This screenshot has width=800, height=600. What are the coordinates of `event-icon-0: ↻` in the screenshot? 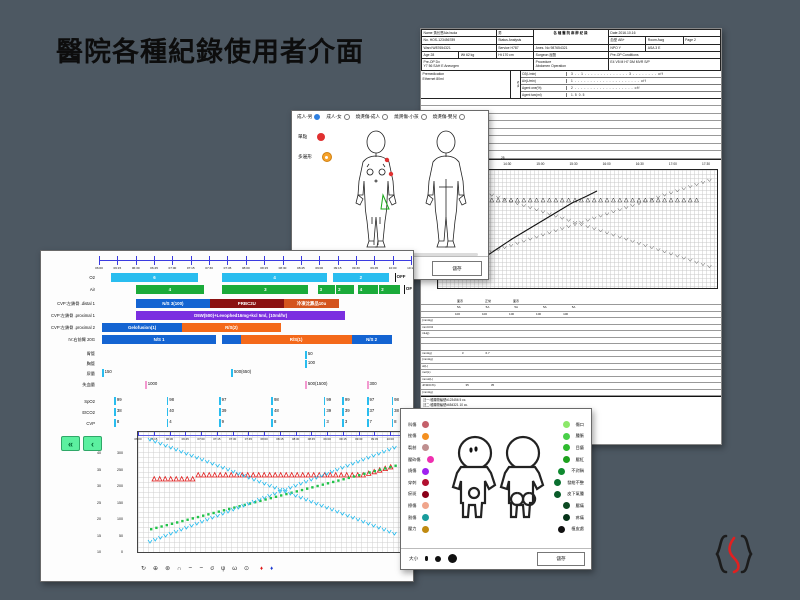 It's located at (144, 569).